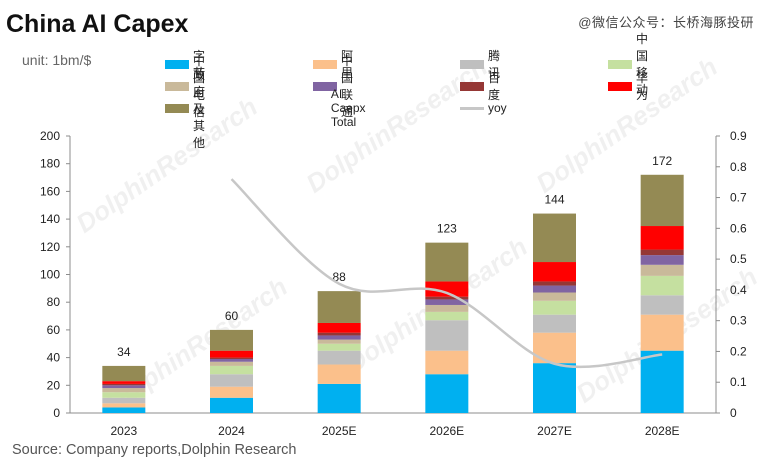  What do you see at coordinates (554, 200) in the screenshot?
I see `total-label: 144` at bounding box center [554, 200].